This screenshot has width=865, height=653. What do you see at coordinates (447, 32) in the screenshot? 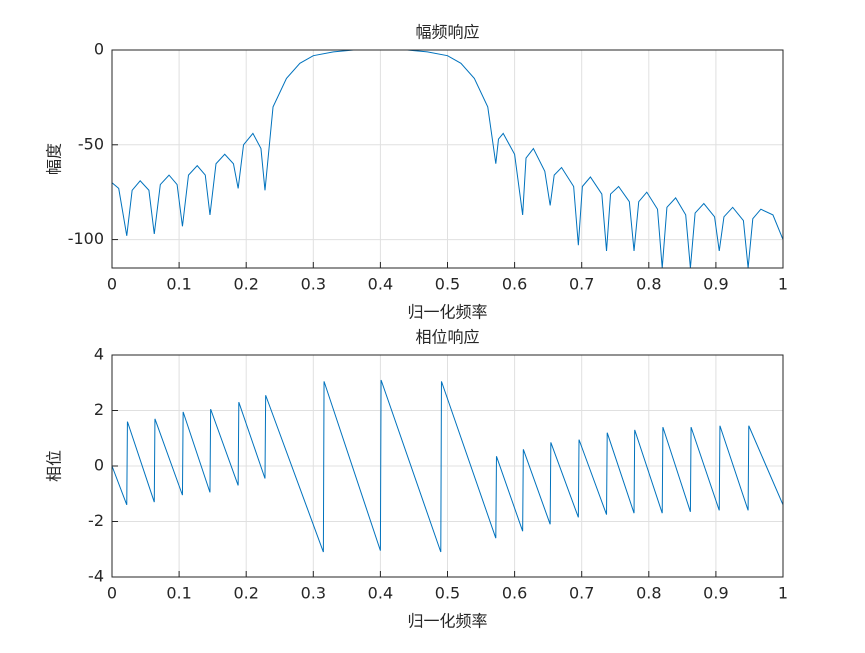
I see `chart-title: 幅频响应` at bounding box center [447, 32].